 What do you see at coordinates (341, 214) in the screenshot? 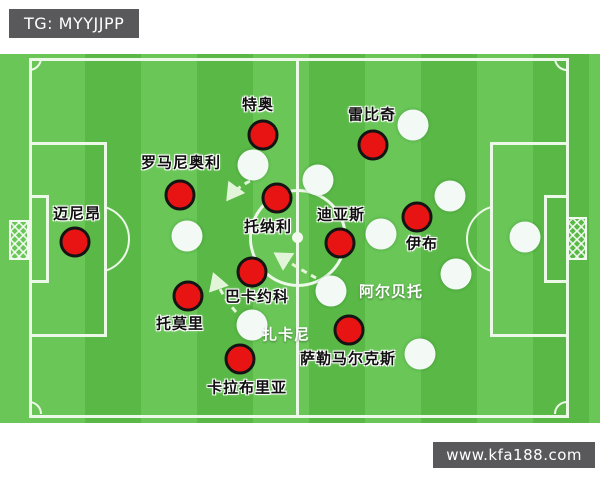
I see `player-name-label: 迪亚斯` at bounding box center [341, 214].